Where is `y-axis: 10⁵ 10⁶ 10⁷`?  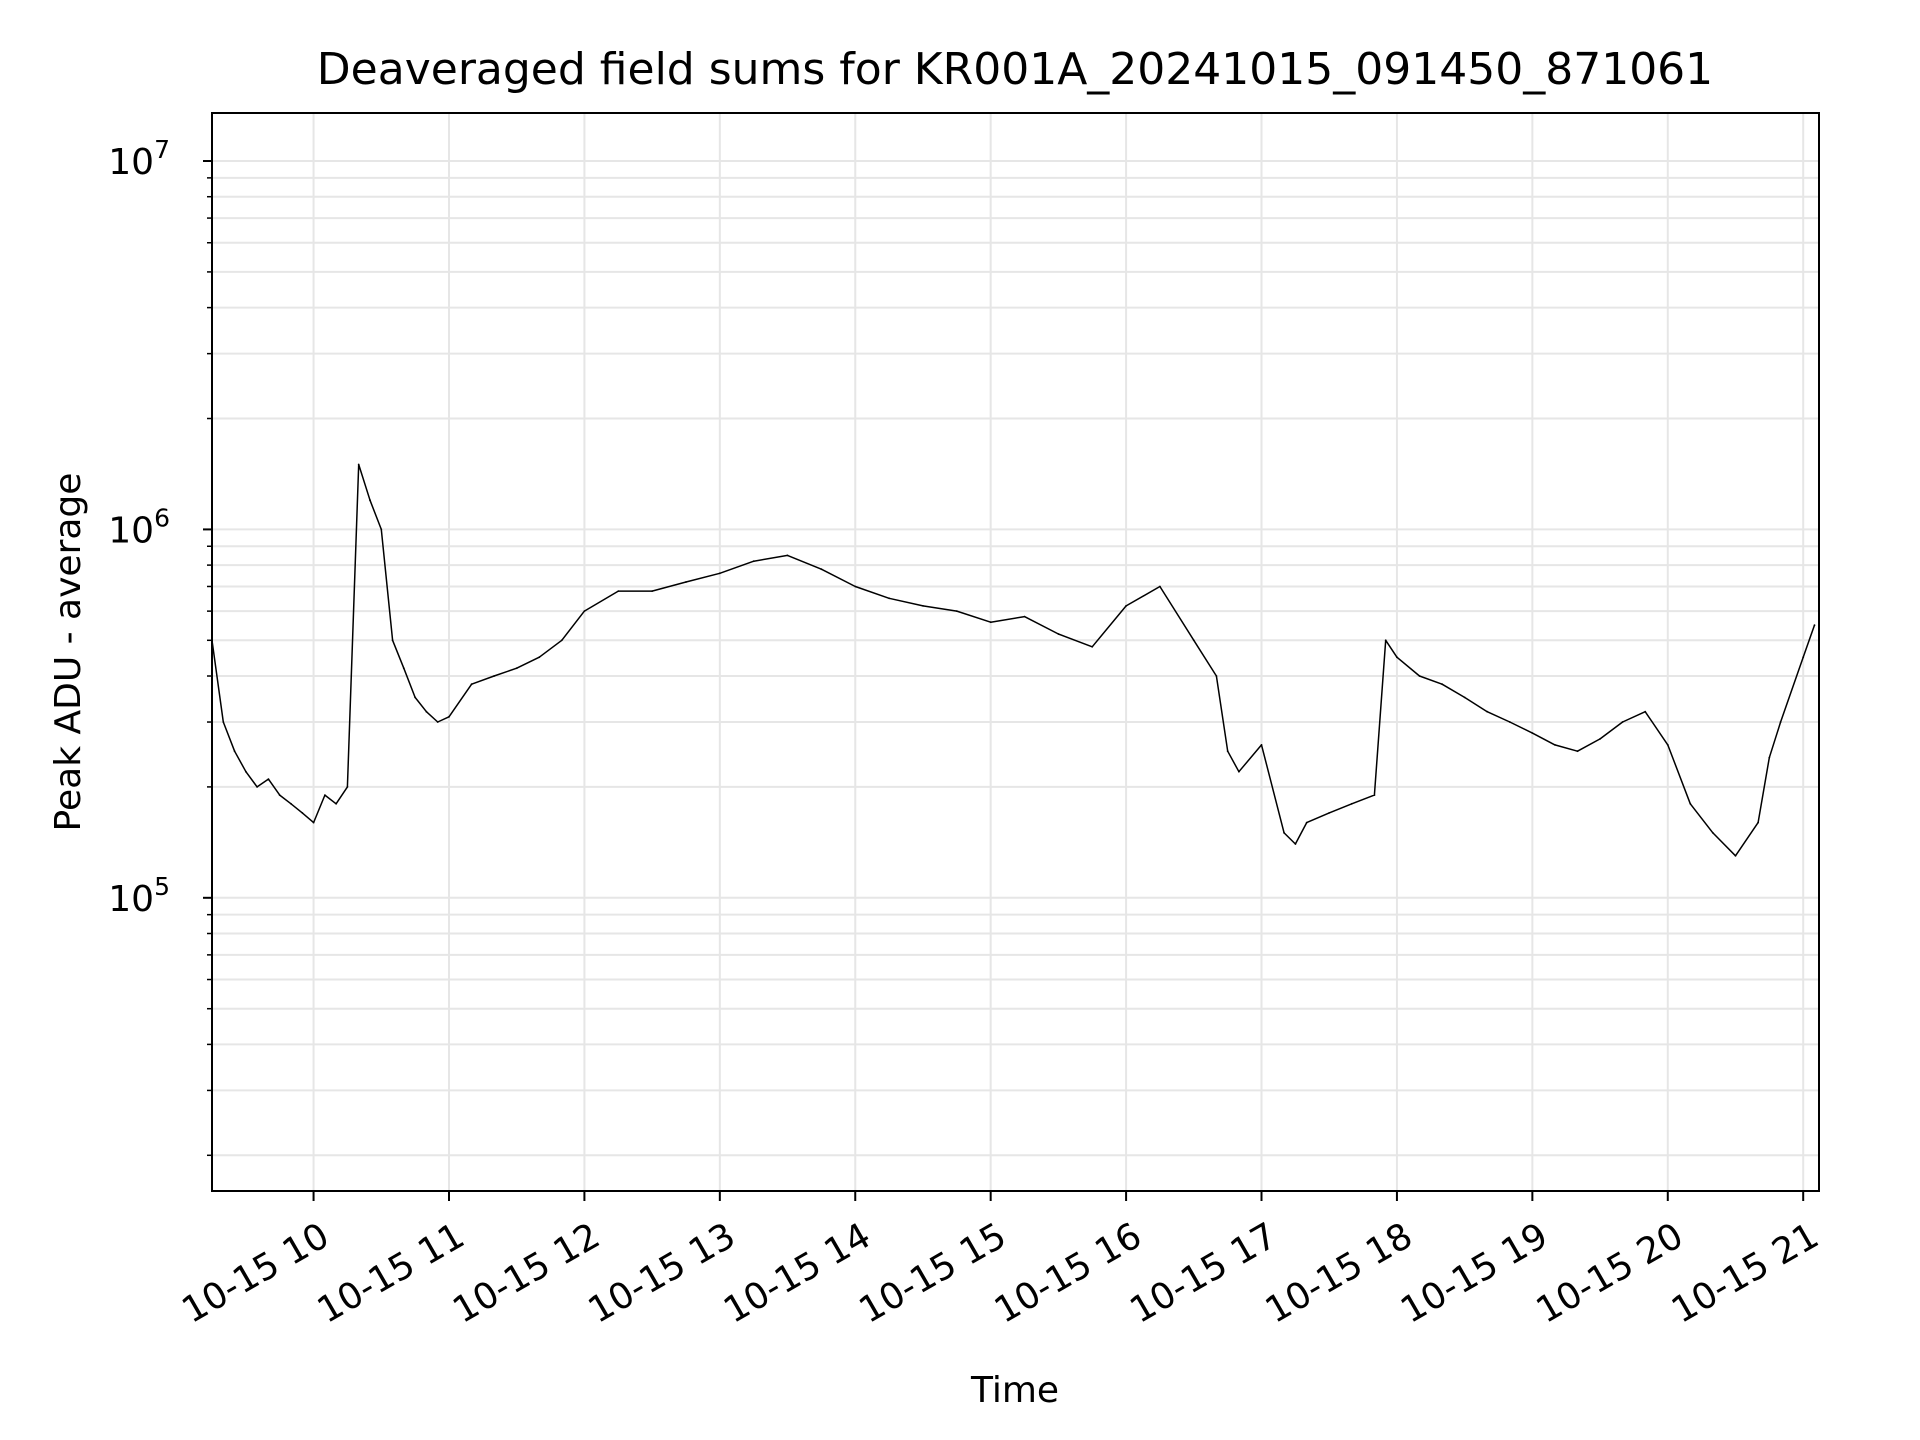
y-axis: 10⁵ 10⁶ 10⁷ is located at coordinates (160, 527).